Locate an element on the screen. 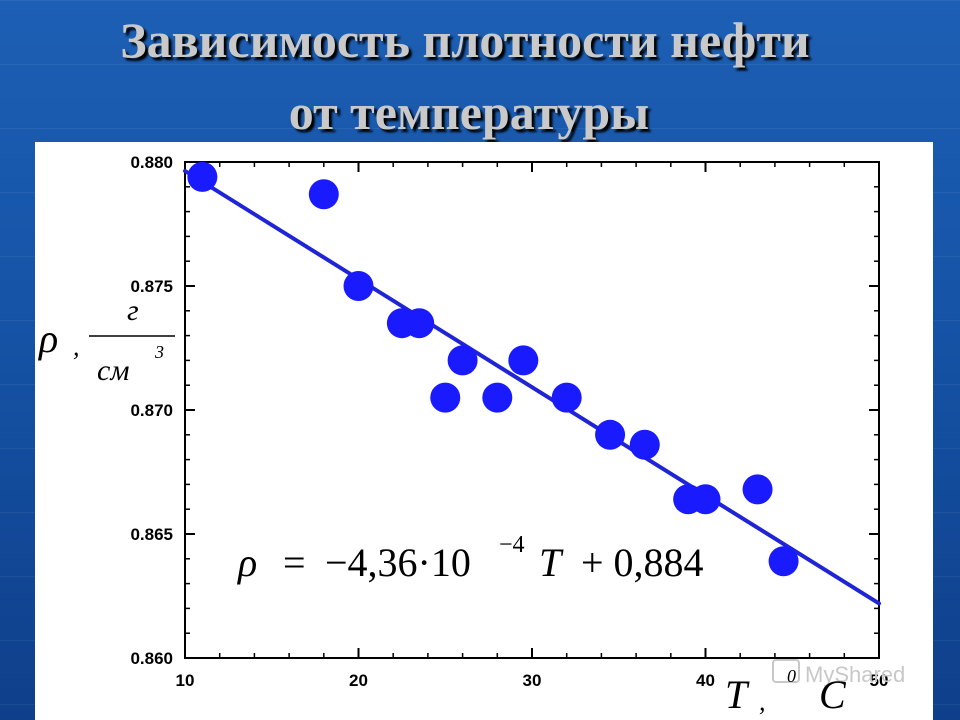  x-label-sep: , is located at coordinates (762, 701).